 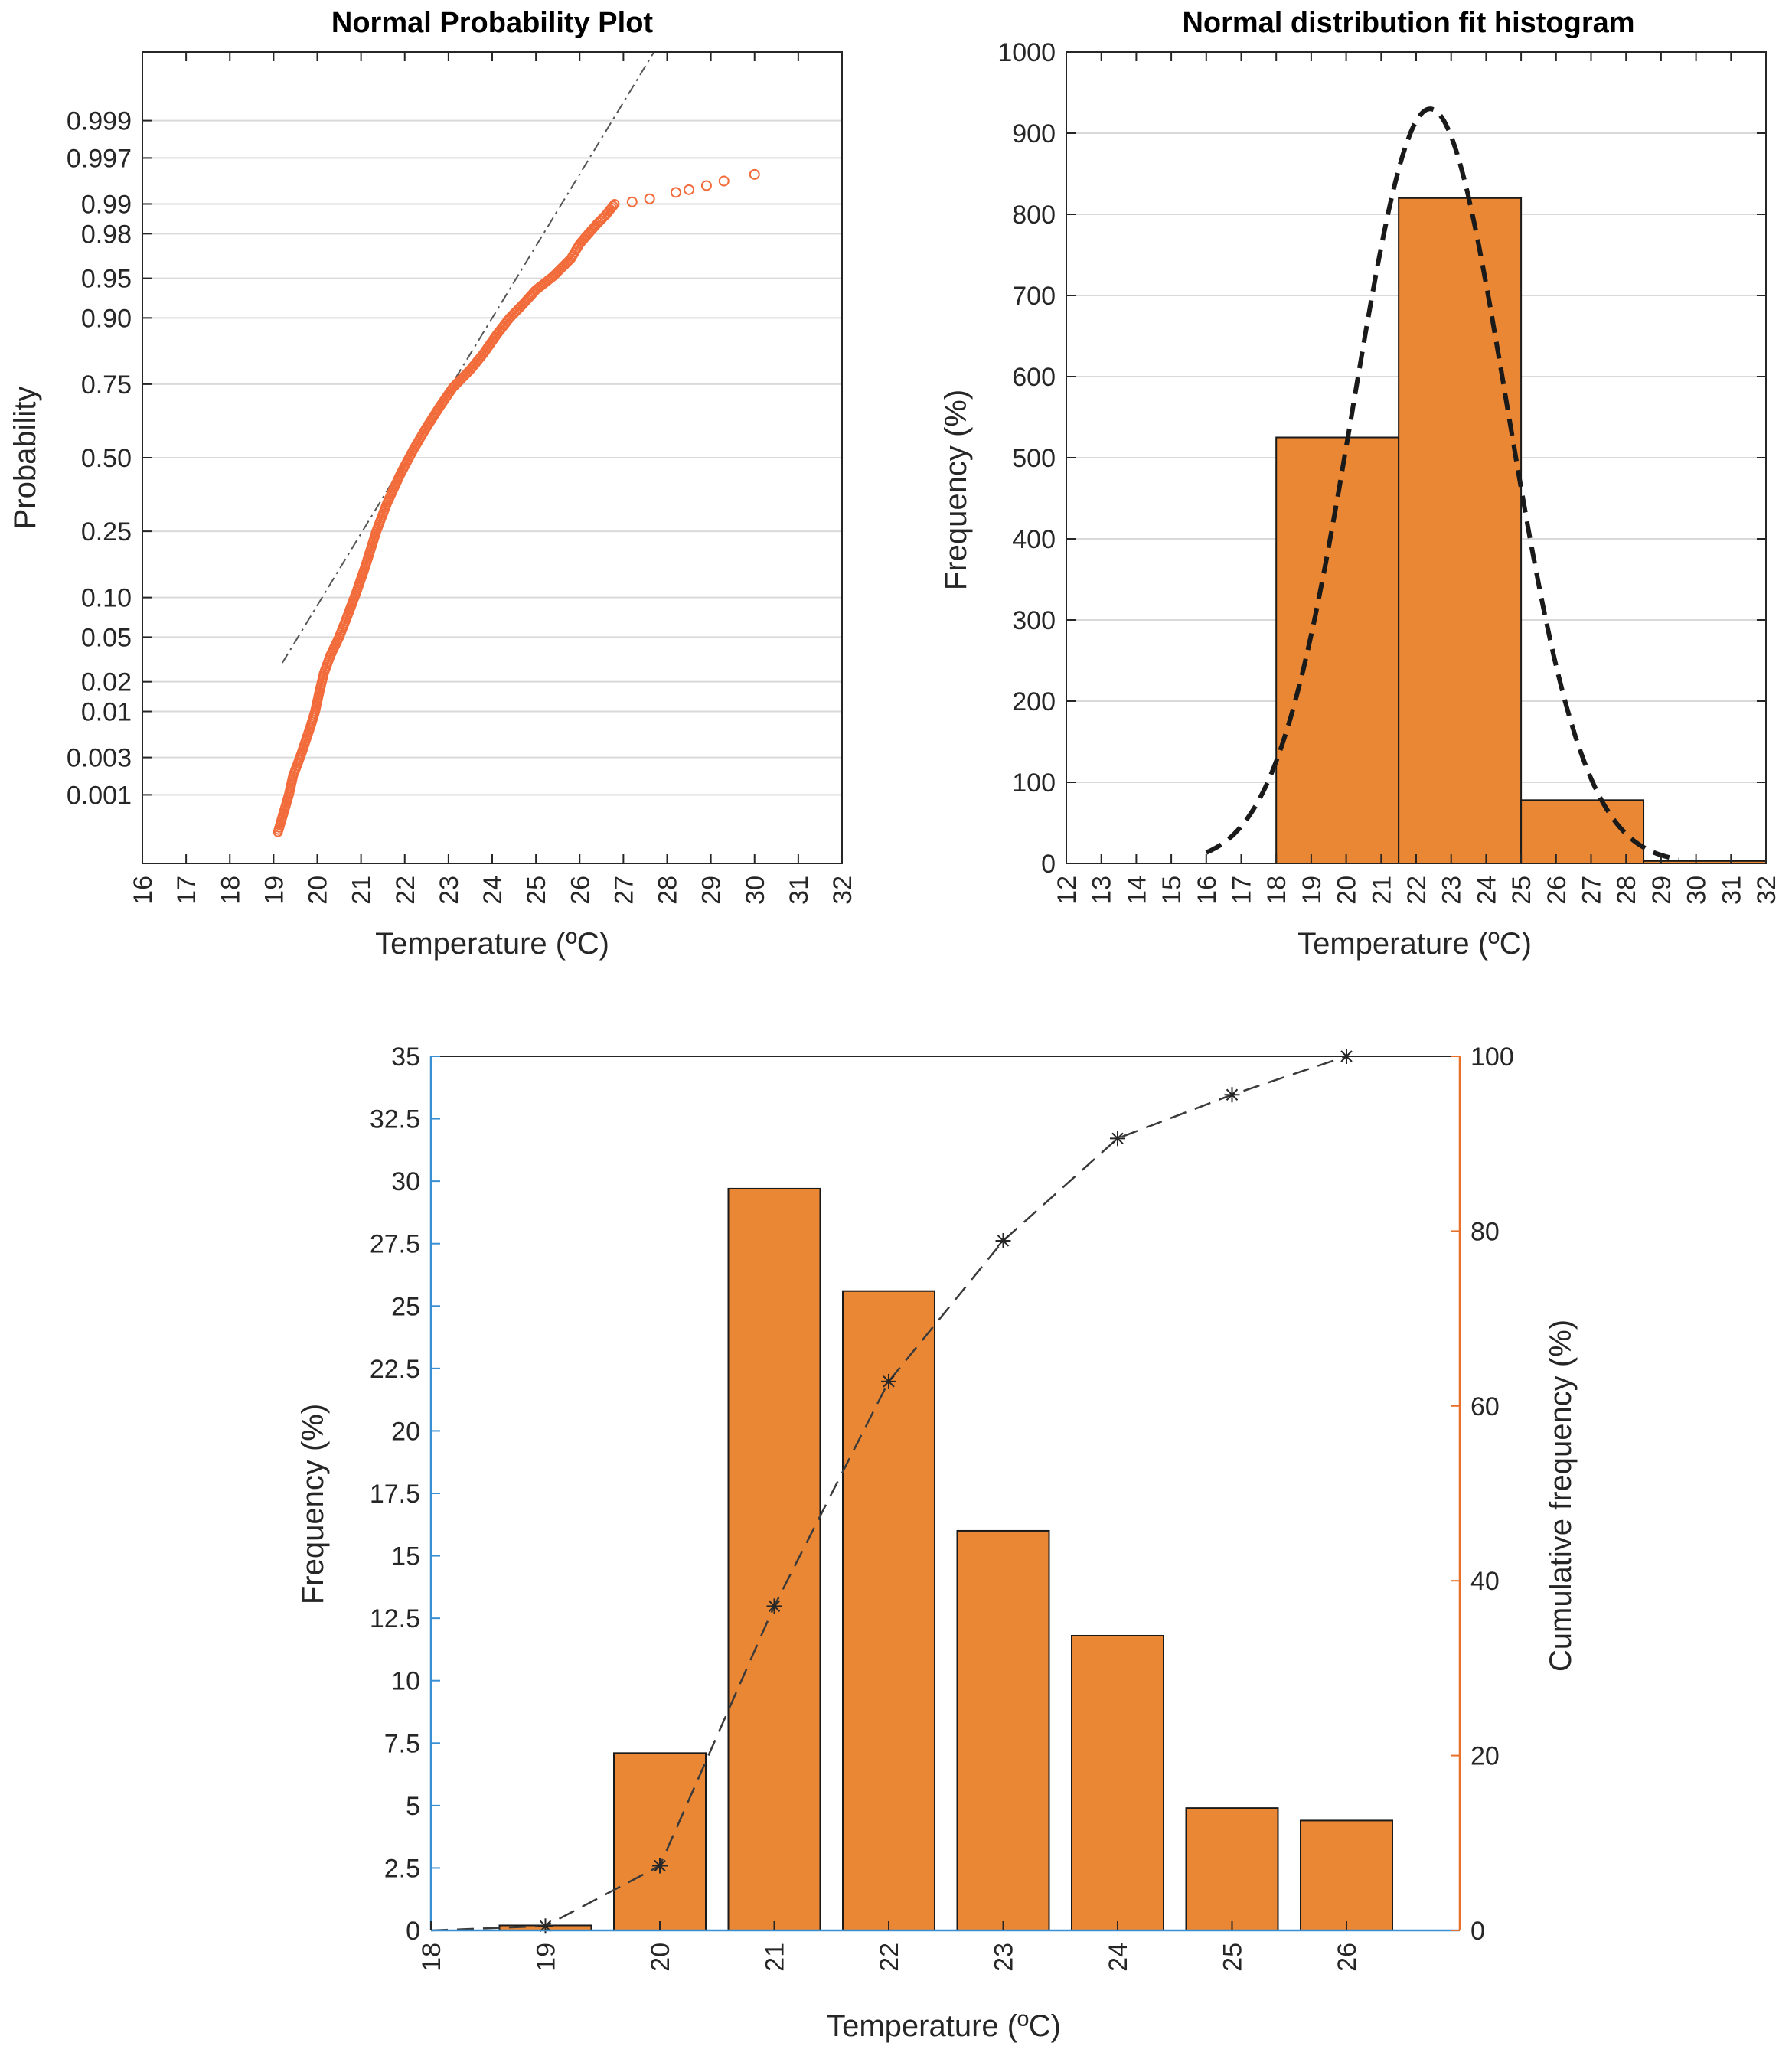 I want to click on y-tick-label: 25, so click(x=405, y=1306).